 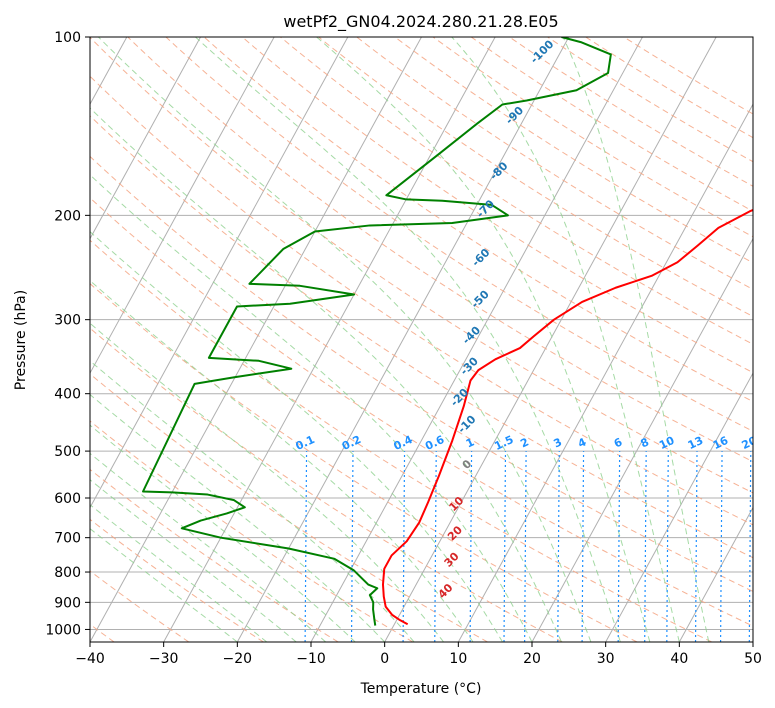 What do you see at coordinates (695, 443) in the screenshot?
I see `mixing-ratio-label: 13` at bounding box center [695, 443].